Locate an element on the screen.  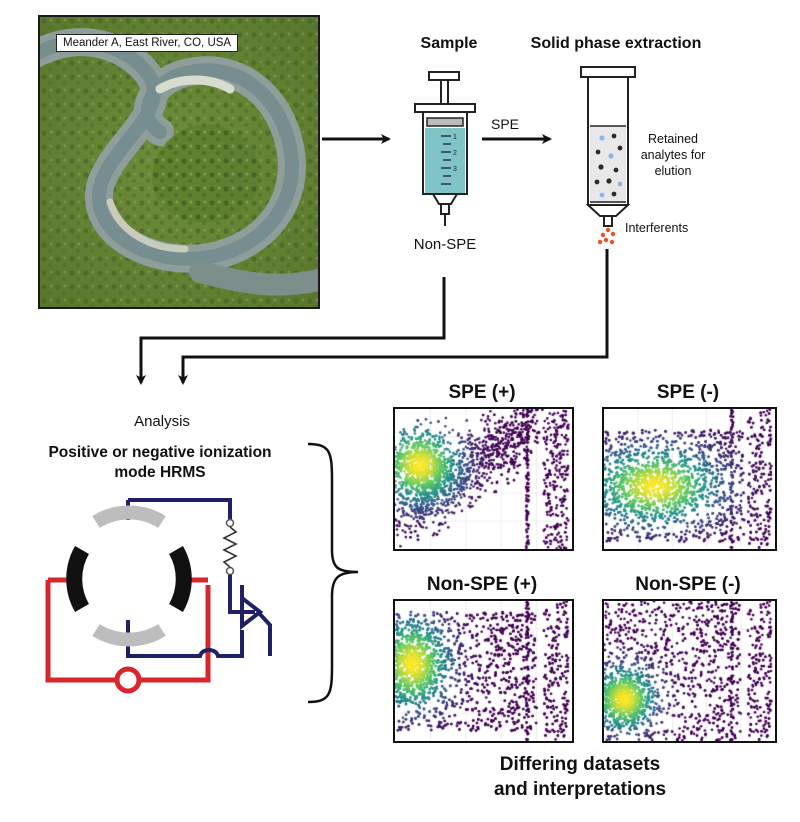
analysis-label: Analysis is located at coordinates (162, 421).